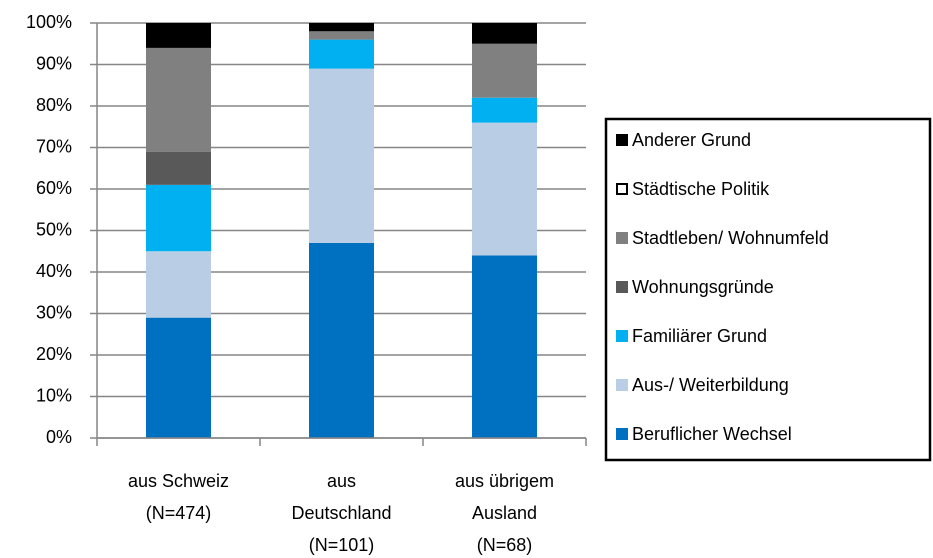 The image size is (933, 558). I want to click on x-tick-label: aus Schweiz (N=474), so click(178, 497).